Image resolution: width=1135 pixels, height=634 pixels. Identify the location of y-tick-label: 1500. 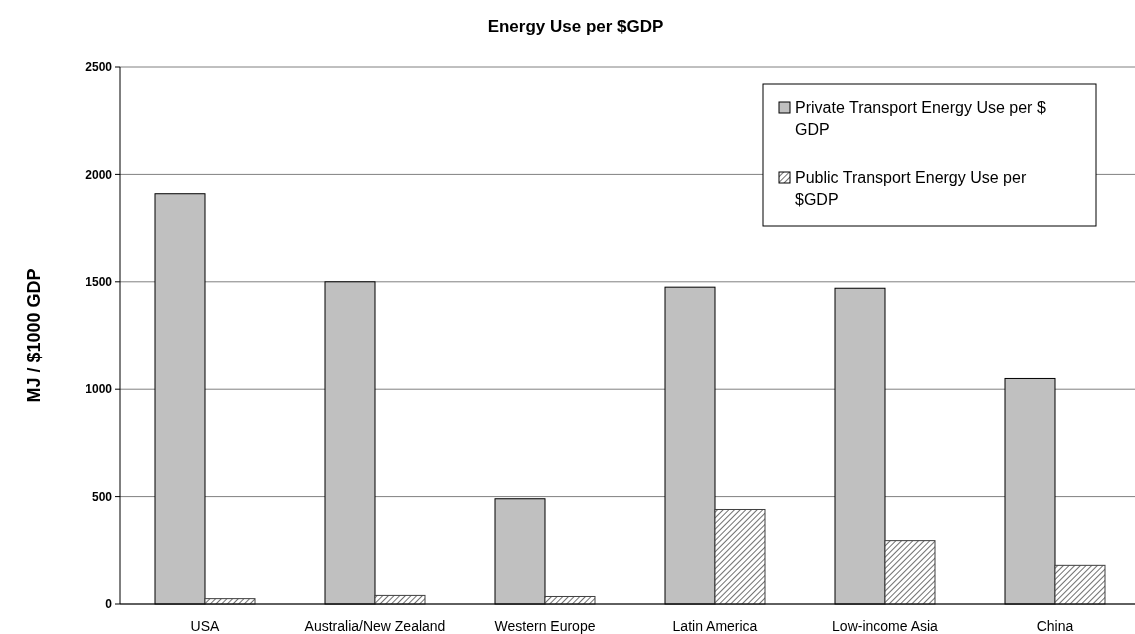
(99, 282).